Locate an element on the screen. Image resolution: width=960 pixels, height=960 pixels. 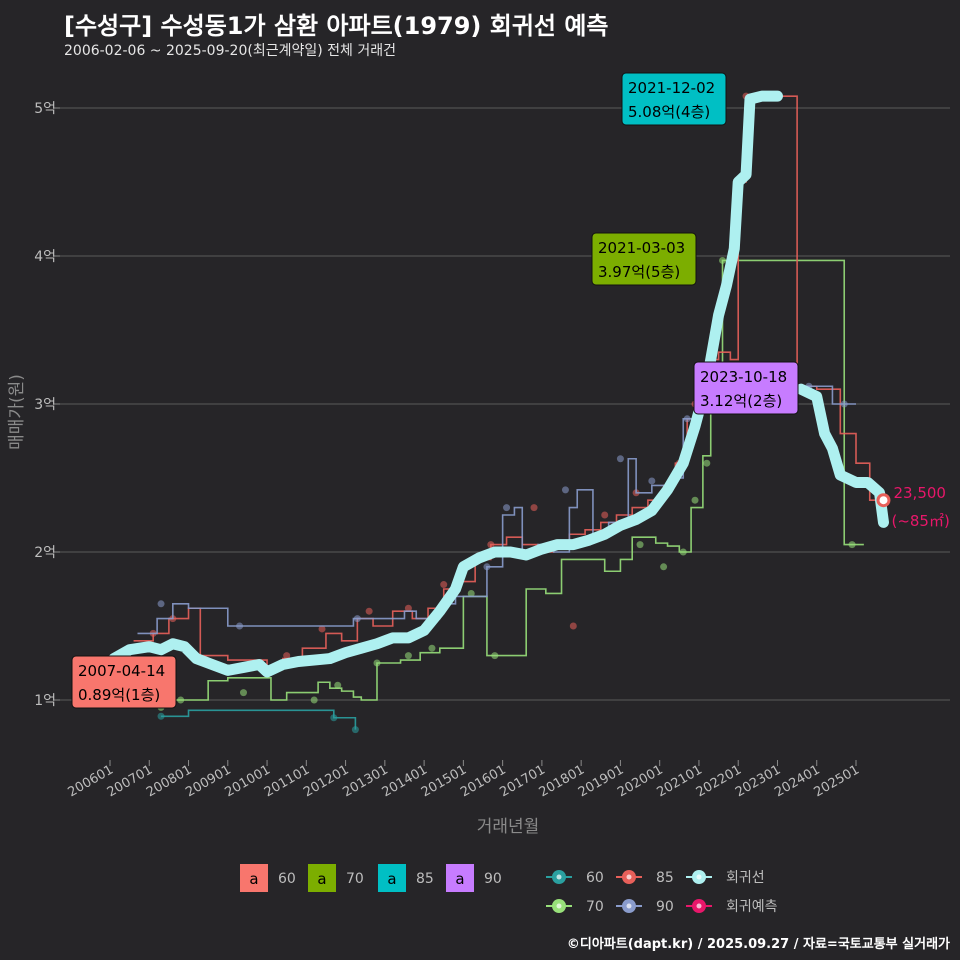
annotation-value: 3.12억(2층) is located at coordinates (741, 401).